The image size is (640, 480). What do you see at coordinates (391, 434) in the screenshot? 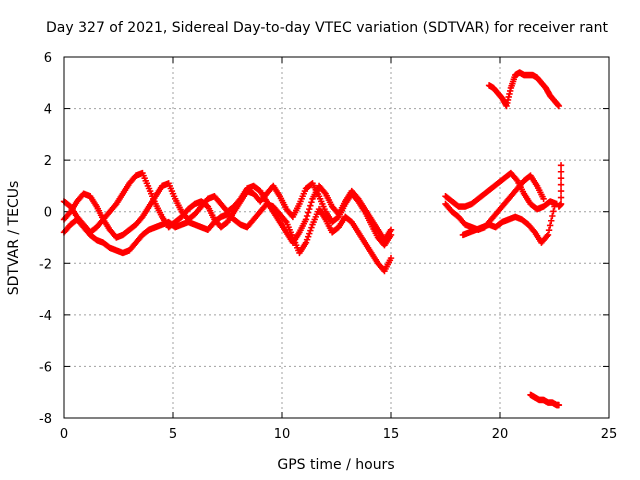
I see `x-tick-label: 15` at bounding box center [391, 434].